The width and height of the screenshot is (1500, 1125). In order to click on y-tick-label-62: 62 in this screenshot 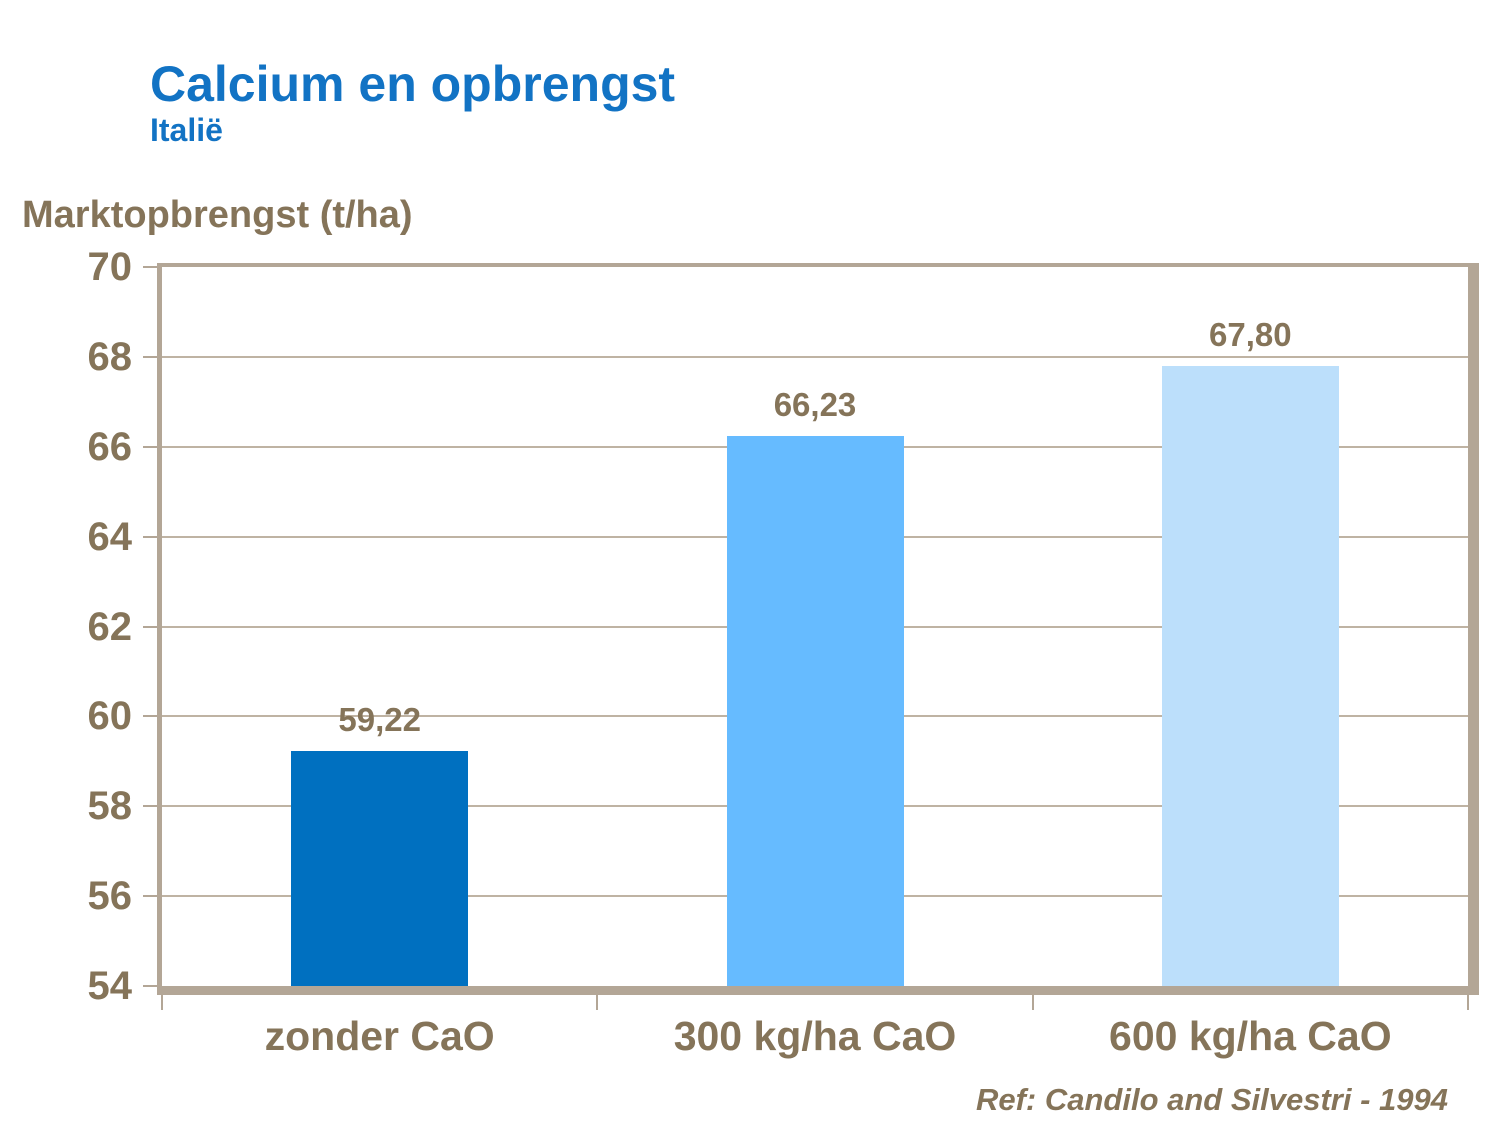, I will do `click(110, 626)`.